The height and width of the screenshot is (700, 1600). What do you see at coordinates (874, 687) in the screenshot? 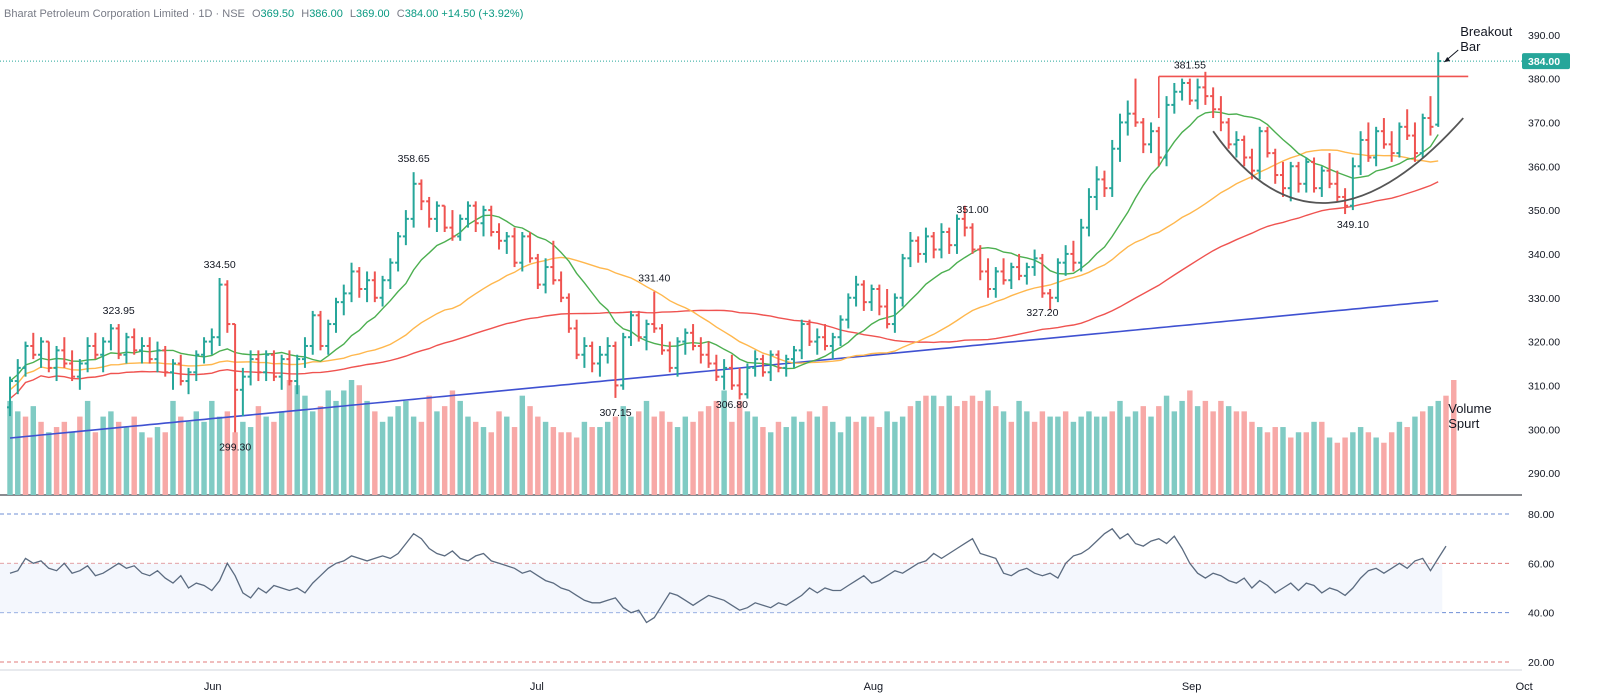
I see `time-tick-label: Aug` at bounding box center [874, 687].